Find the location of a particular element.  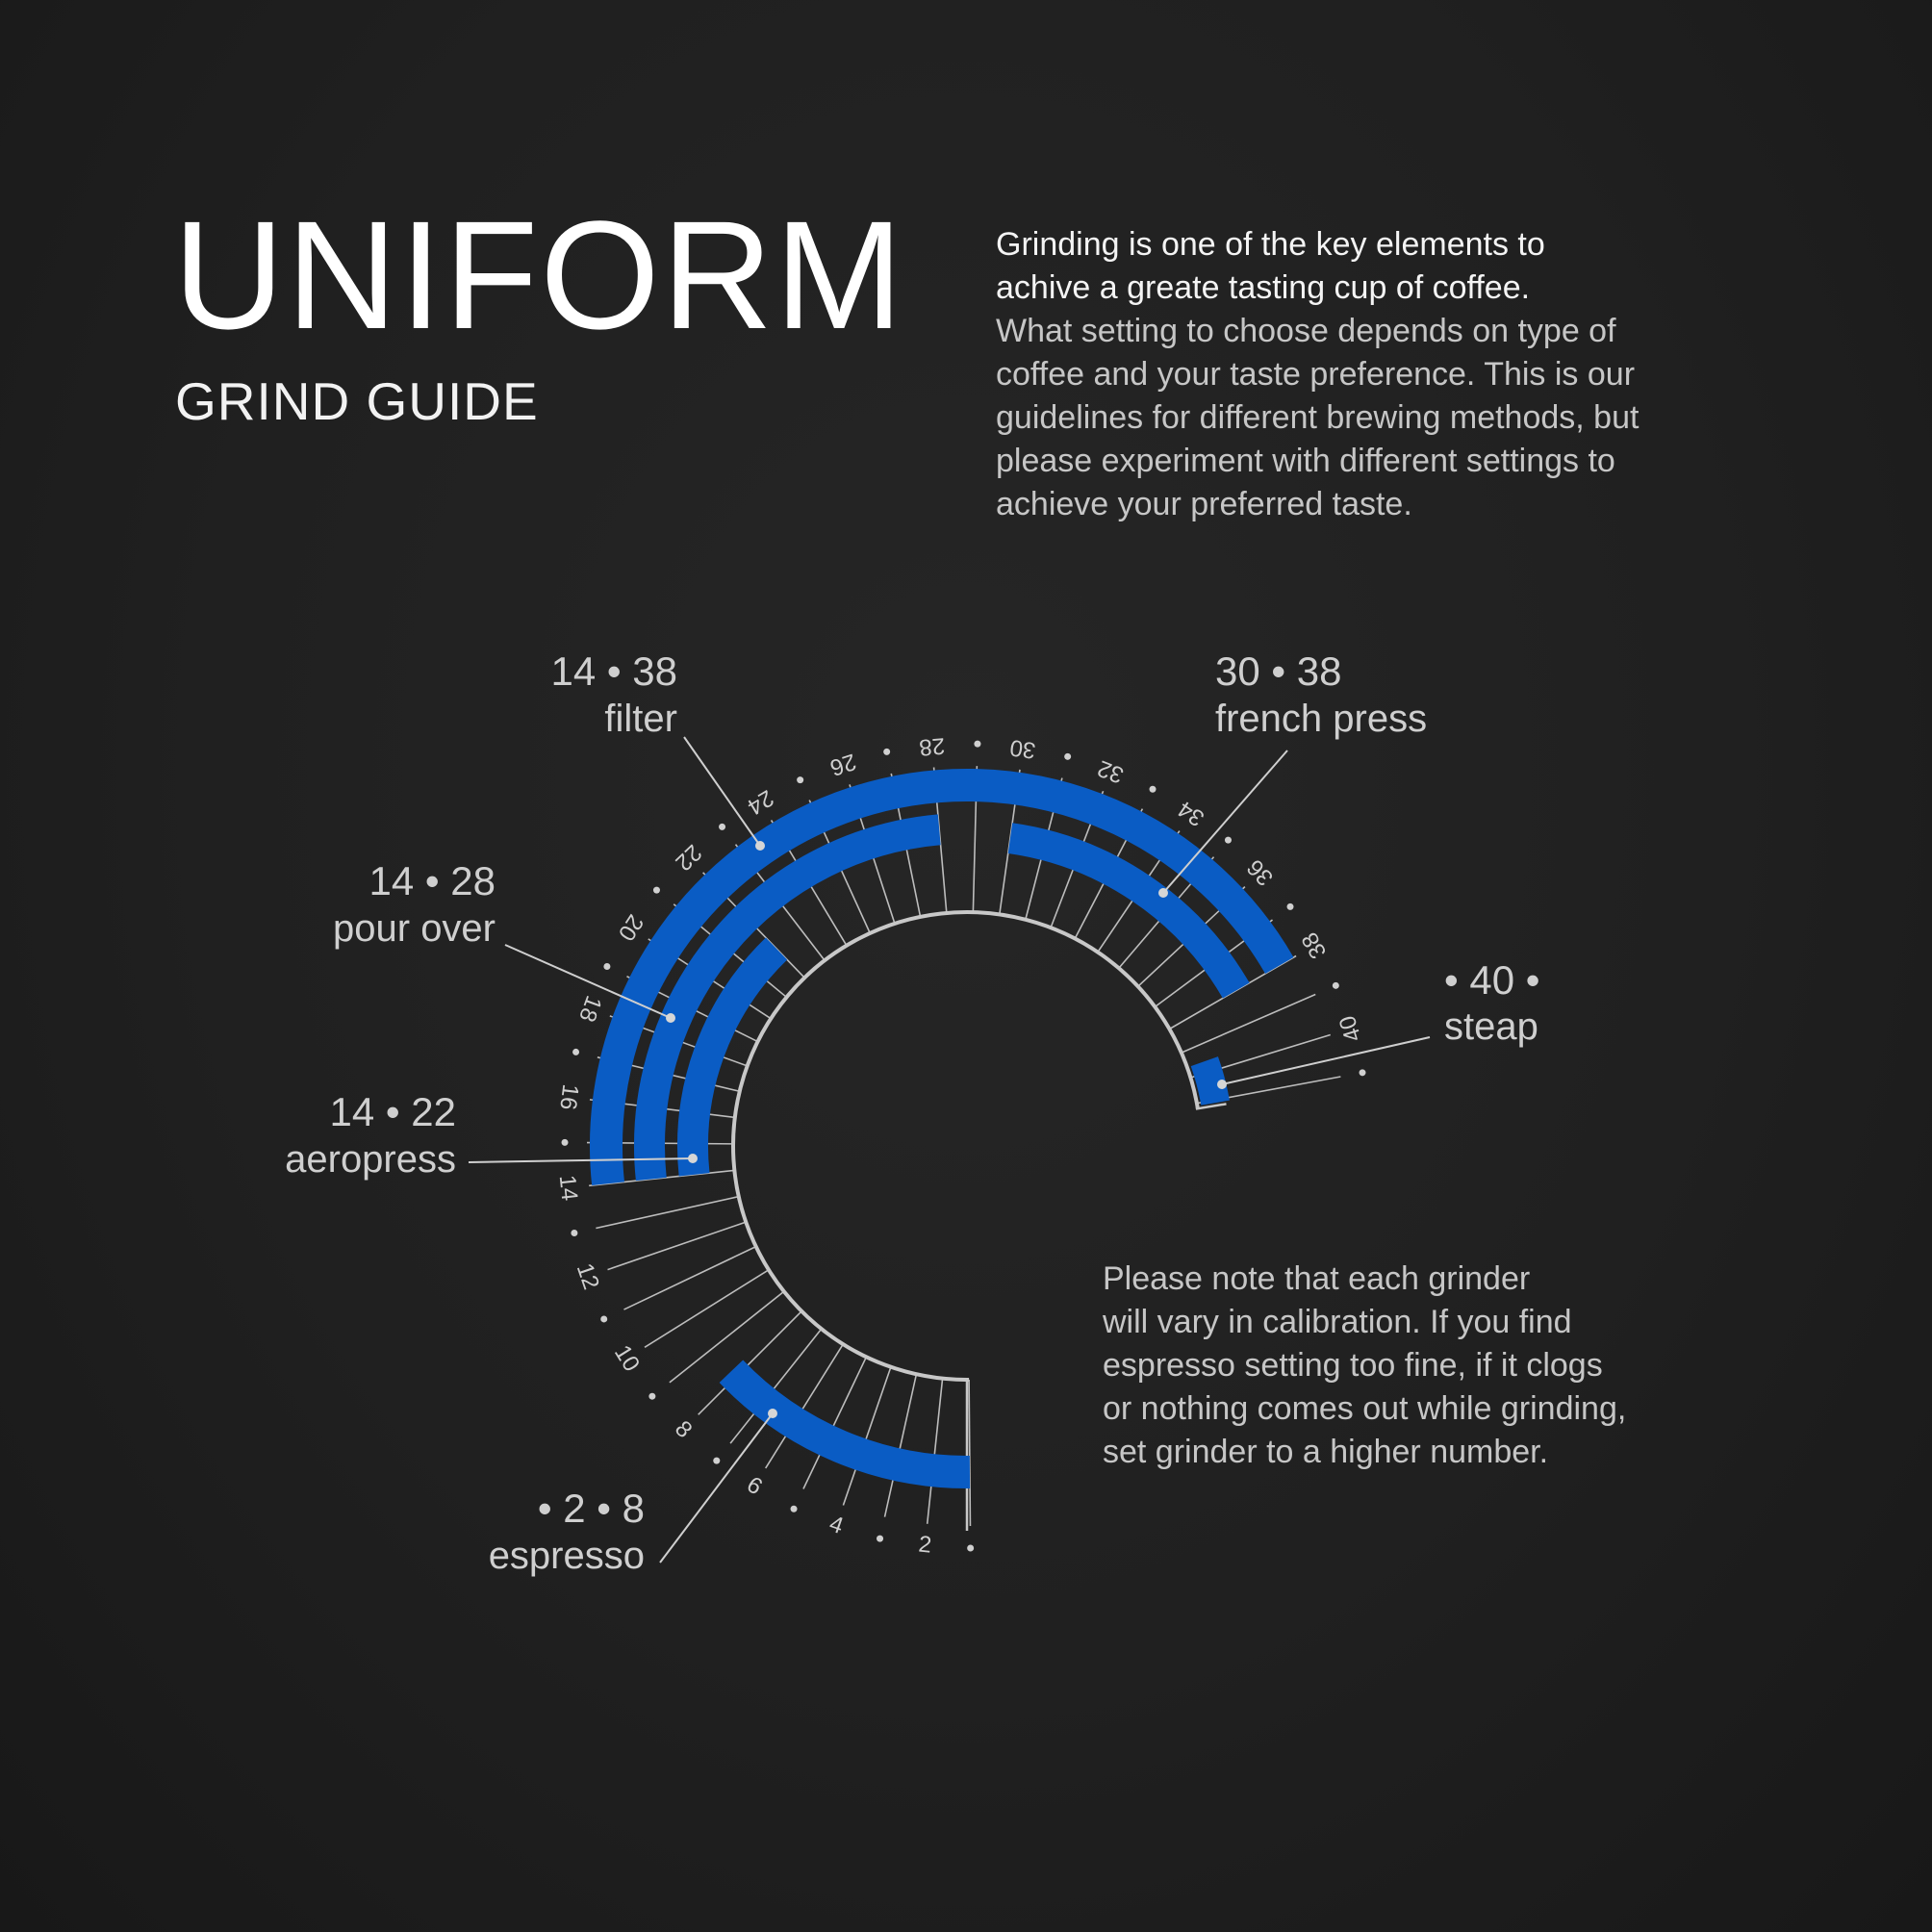

tick-label: 16 is located at coordinates (568, 1096).